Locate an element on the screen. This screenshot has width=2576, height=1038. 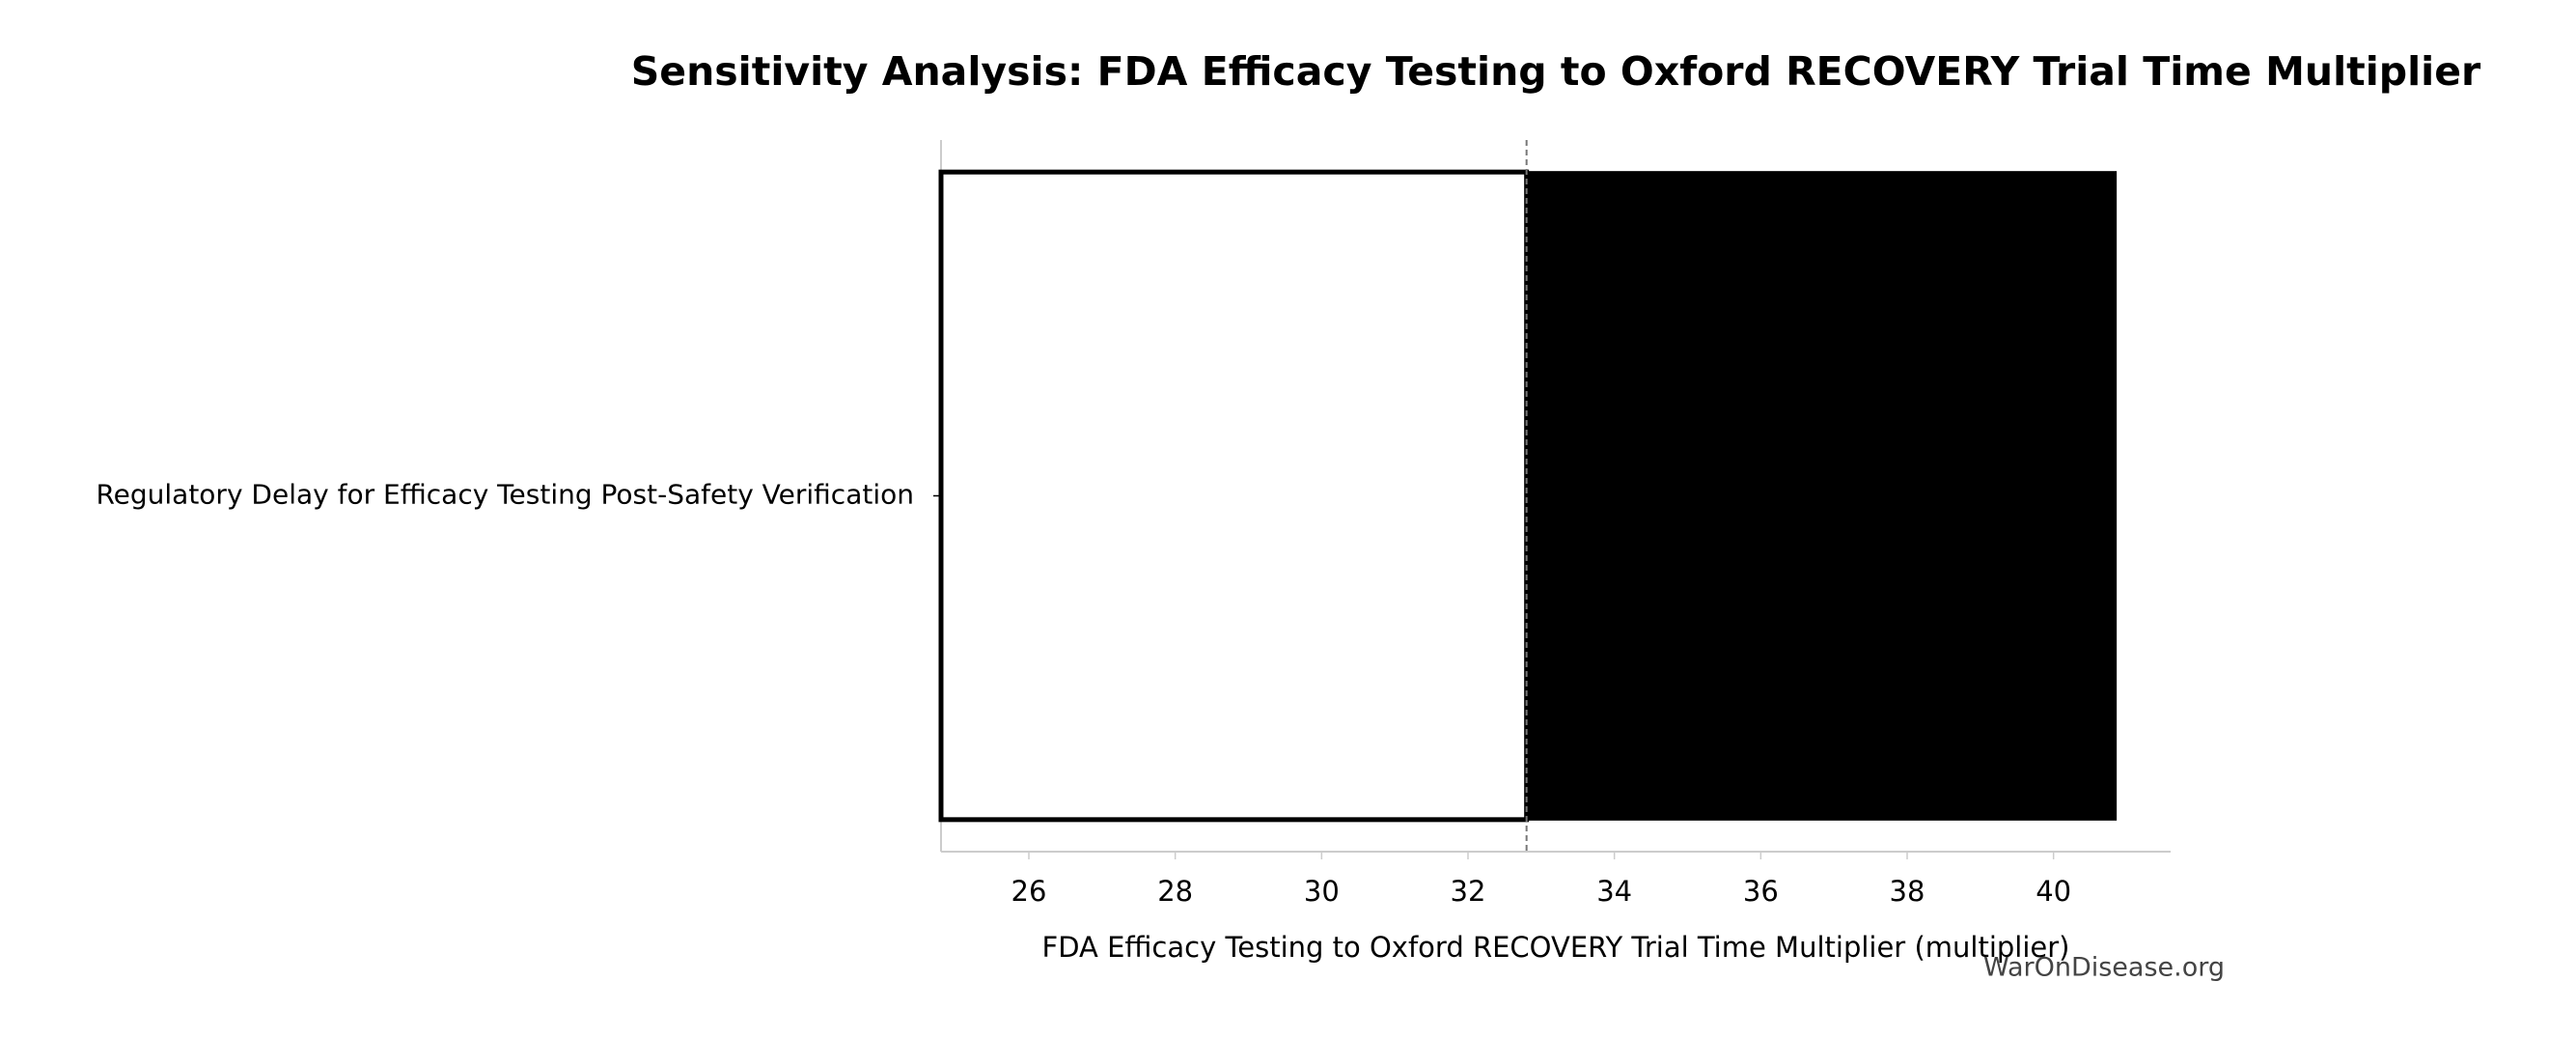
x-tick-label: 36 is located at coordinates (1761, 891).